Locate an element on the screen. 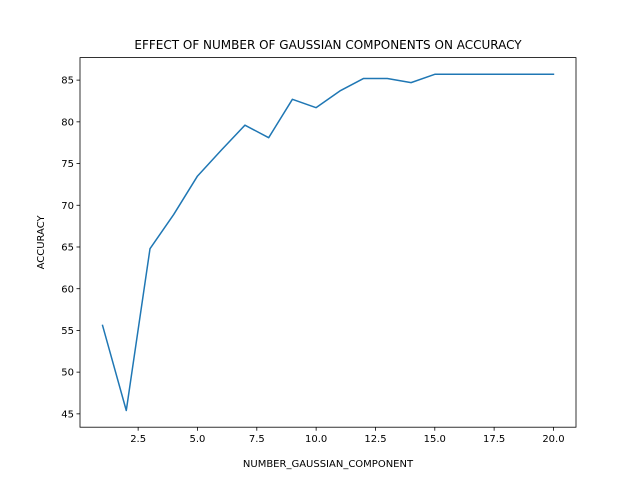 This screenshot has width=640, height=485. x-tick-label: 20.0 is located at coordinates (553, 439).